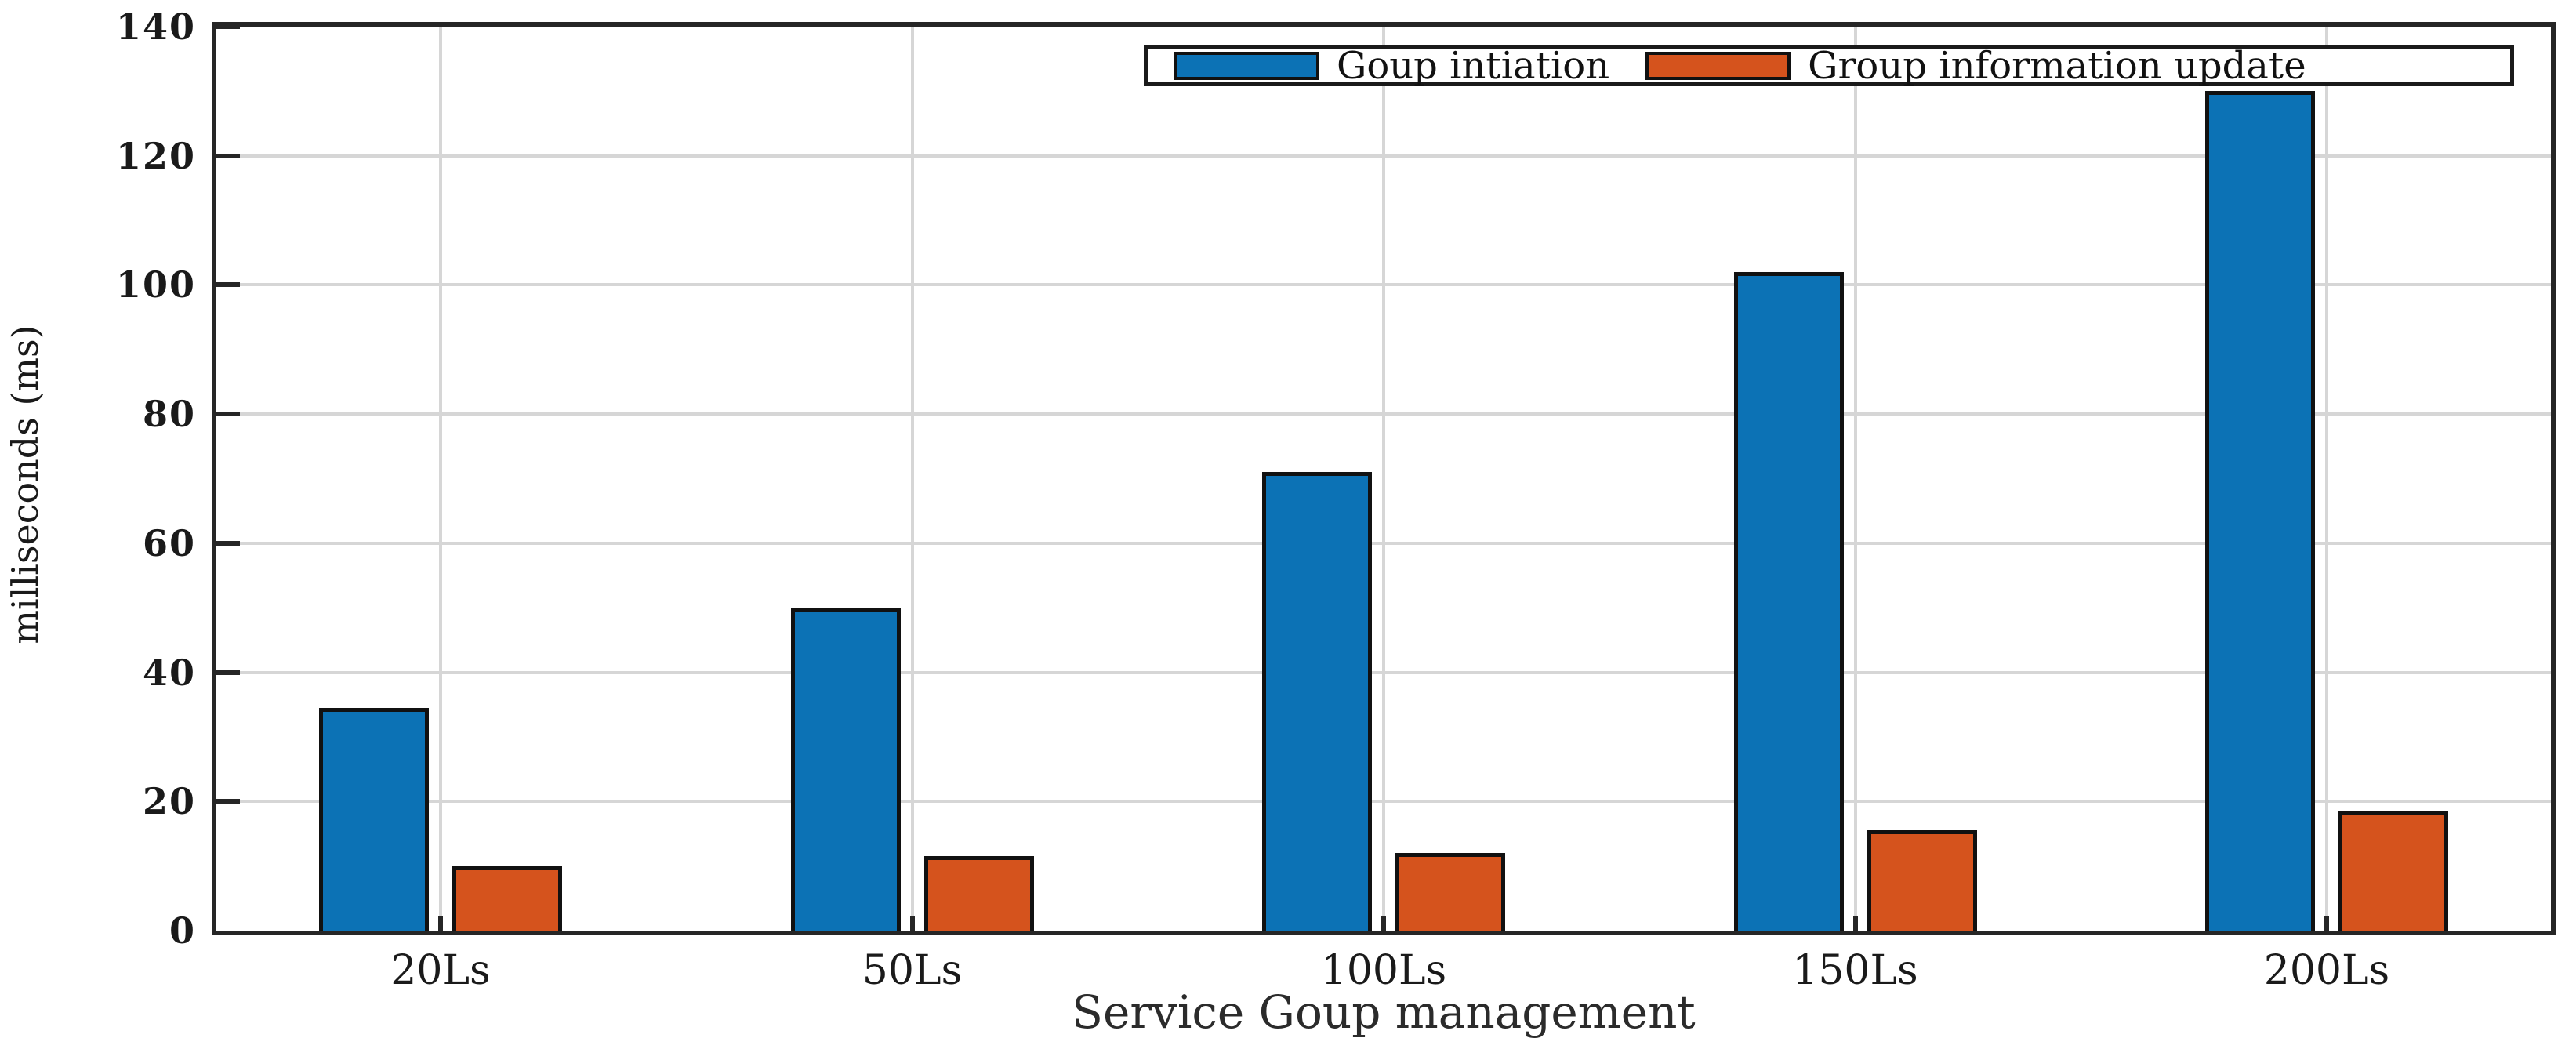 This screenshot has width=2576, height=1038. I want to click on gridline-x-50Ls, so click(912, 479).